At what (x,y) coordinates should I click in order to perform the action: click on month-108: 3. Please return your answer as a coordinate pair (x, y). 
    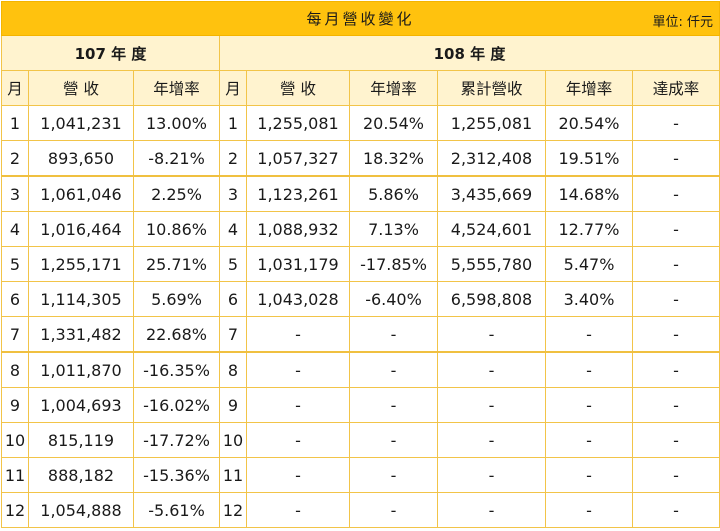
    Looking at the image, I should click on (233, 193).